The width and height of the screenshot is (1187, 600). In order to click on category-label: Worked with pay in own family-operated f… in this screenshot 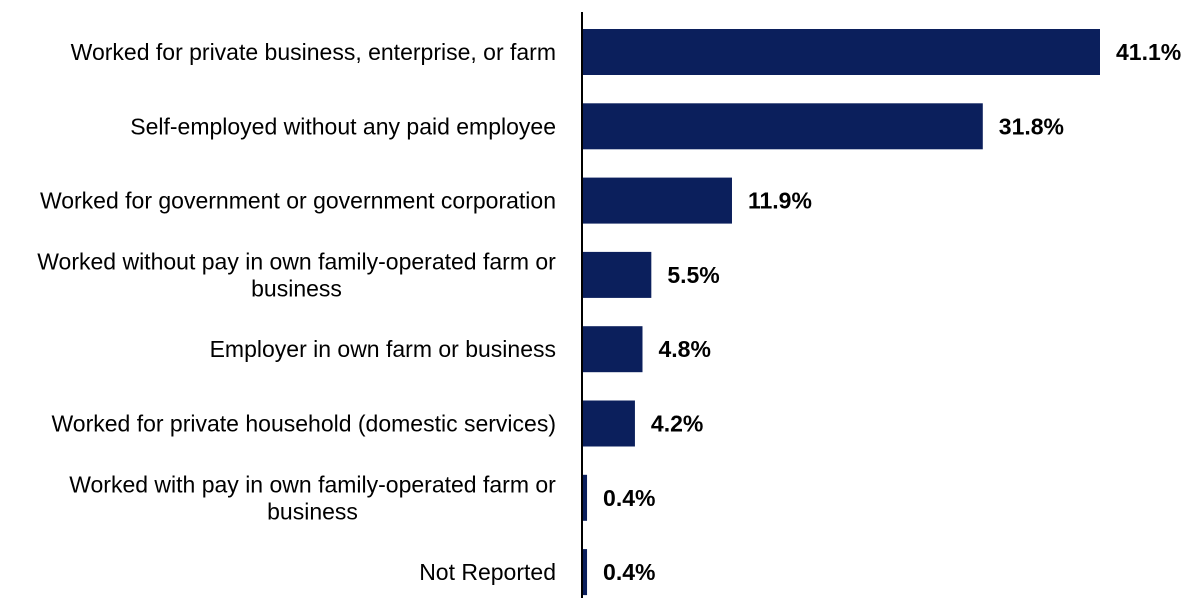, I will do `click(312, 497)`.